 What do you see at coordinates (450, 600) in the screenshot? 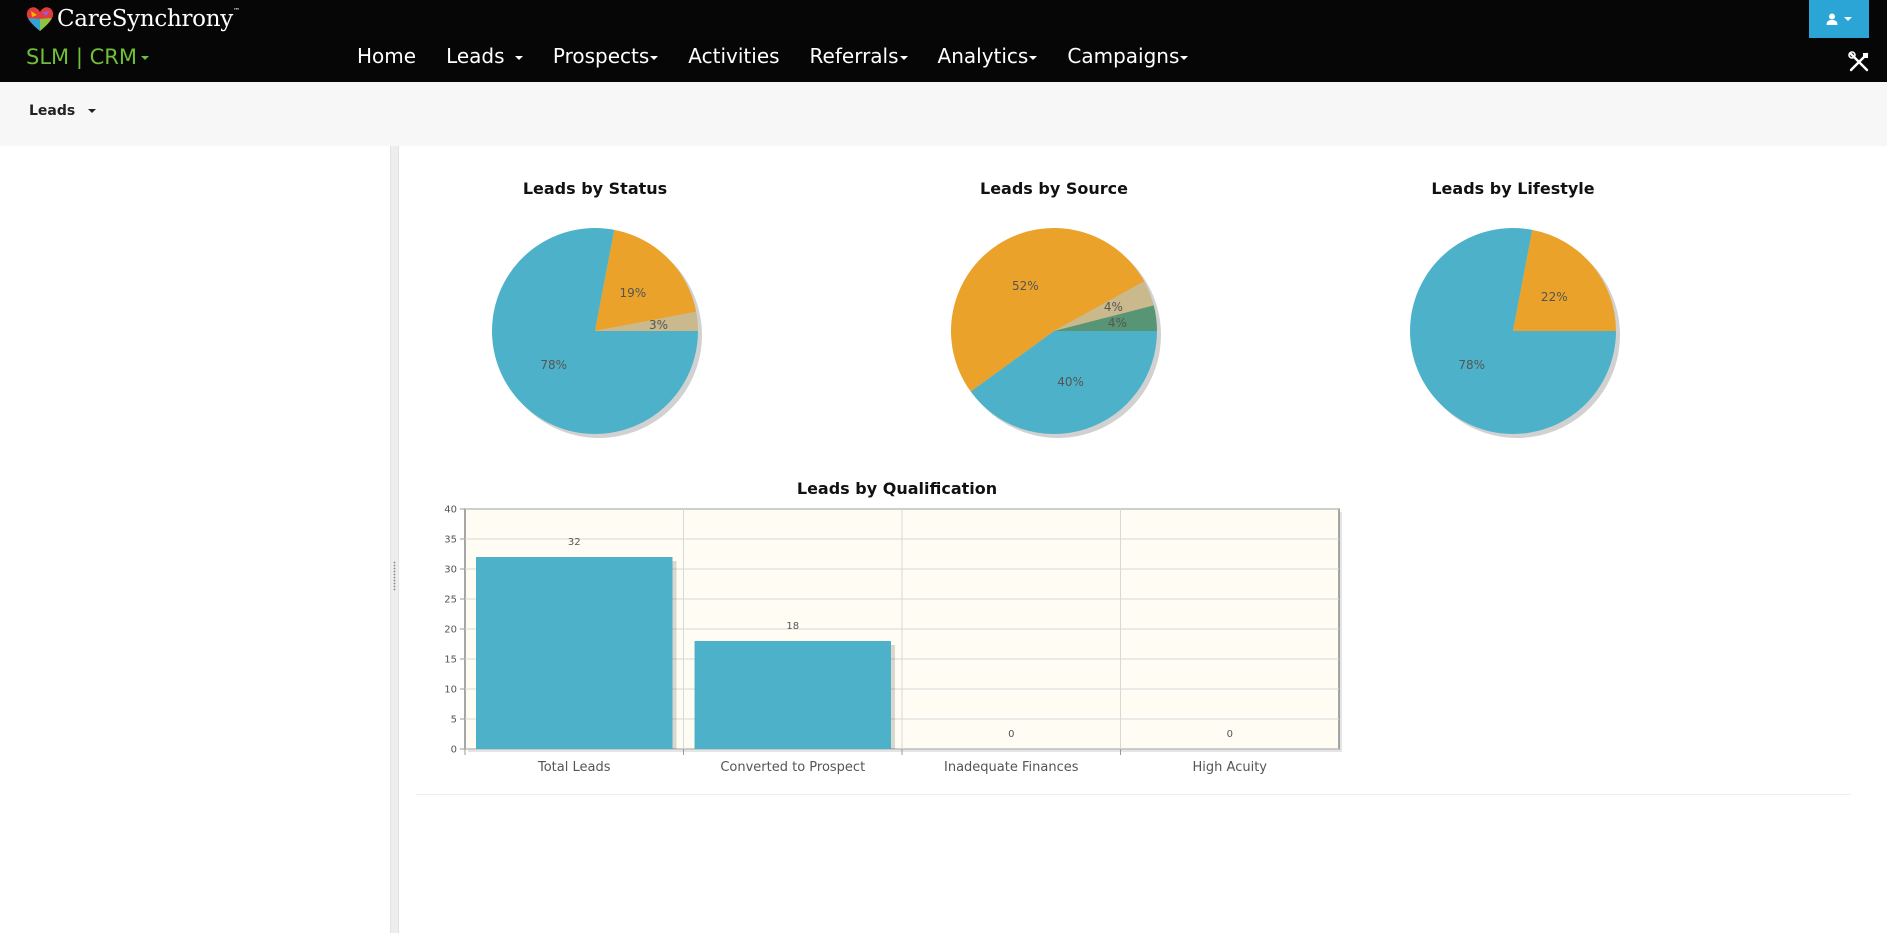
I see `y-tick-label: 25` at bounding box center [450, 600].